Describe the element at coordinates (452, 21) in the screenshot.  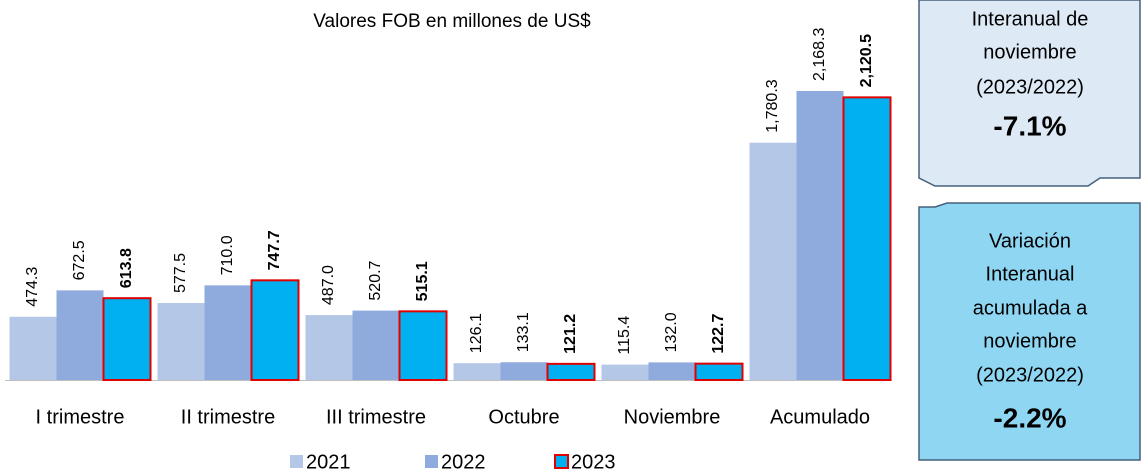
I see `chart-title: Valores FOB en millones de US$` at that location.